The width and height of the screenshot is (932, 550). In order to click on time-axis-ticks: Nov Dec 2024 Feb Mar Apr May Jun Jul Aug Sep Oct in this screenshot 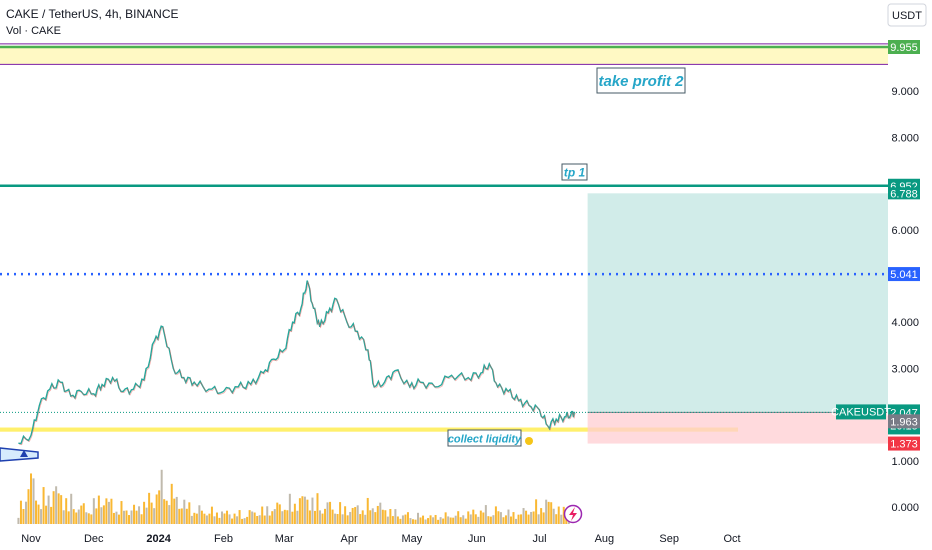, I will do `click(380, 539)`.